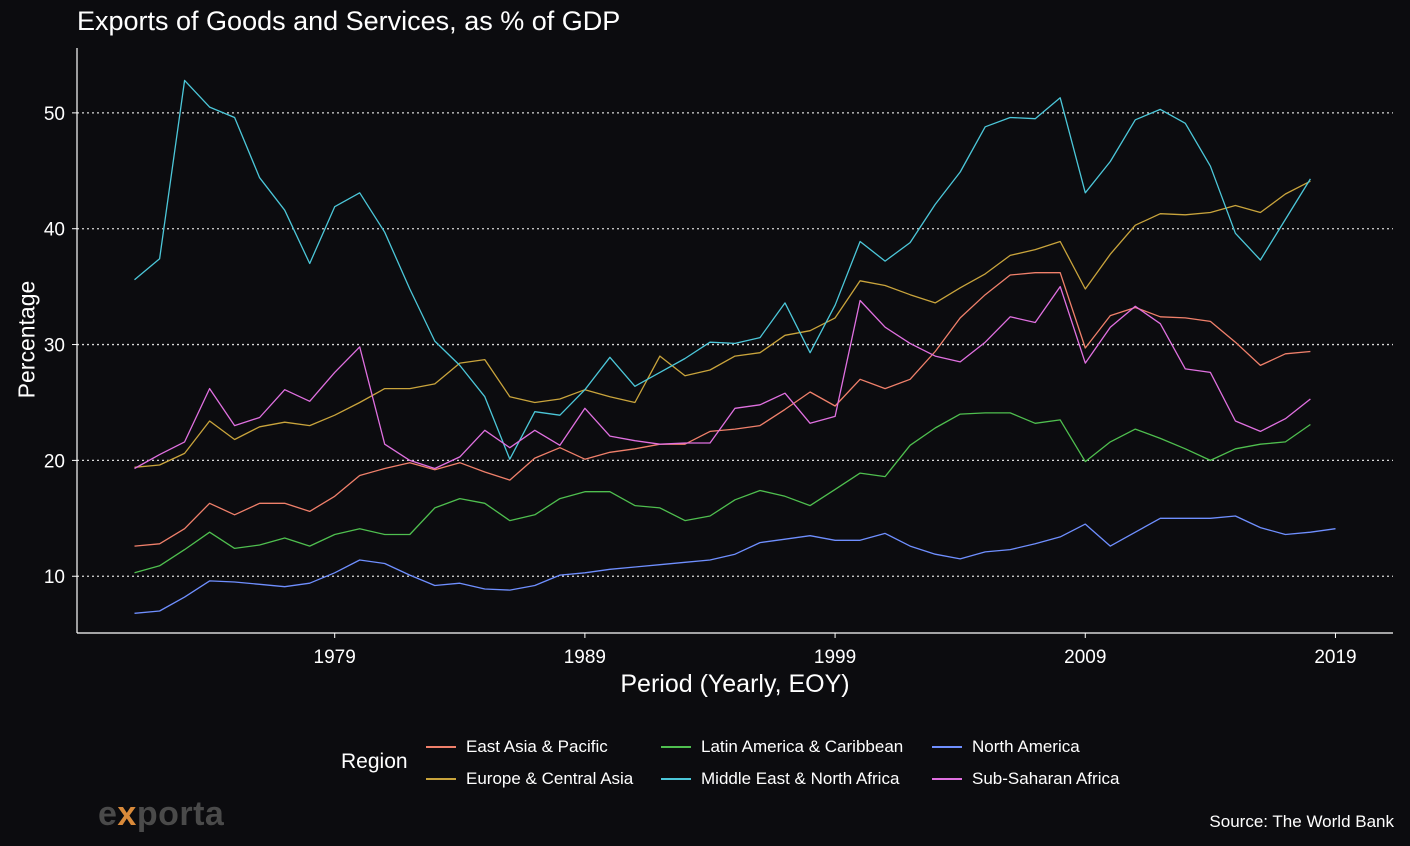 Image resolution: width=1410 pixels, height=846 pixels. Describe the element at coordinates (26, 339) in the screenshot. I see `y-axis-label: Percentage` at that location.